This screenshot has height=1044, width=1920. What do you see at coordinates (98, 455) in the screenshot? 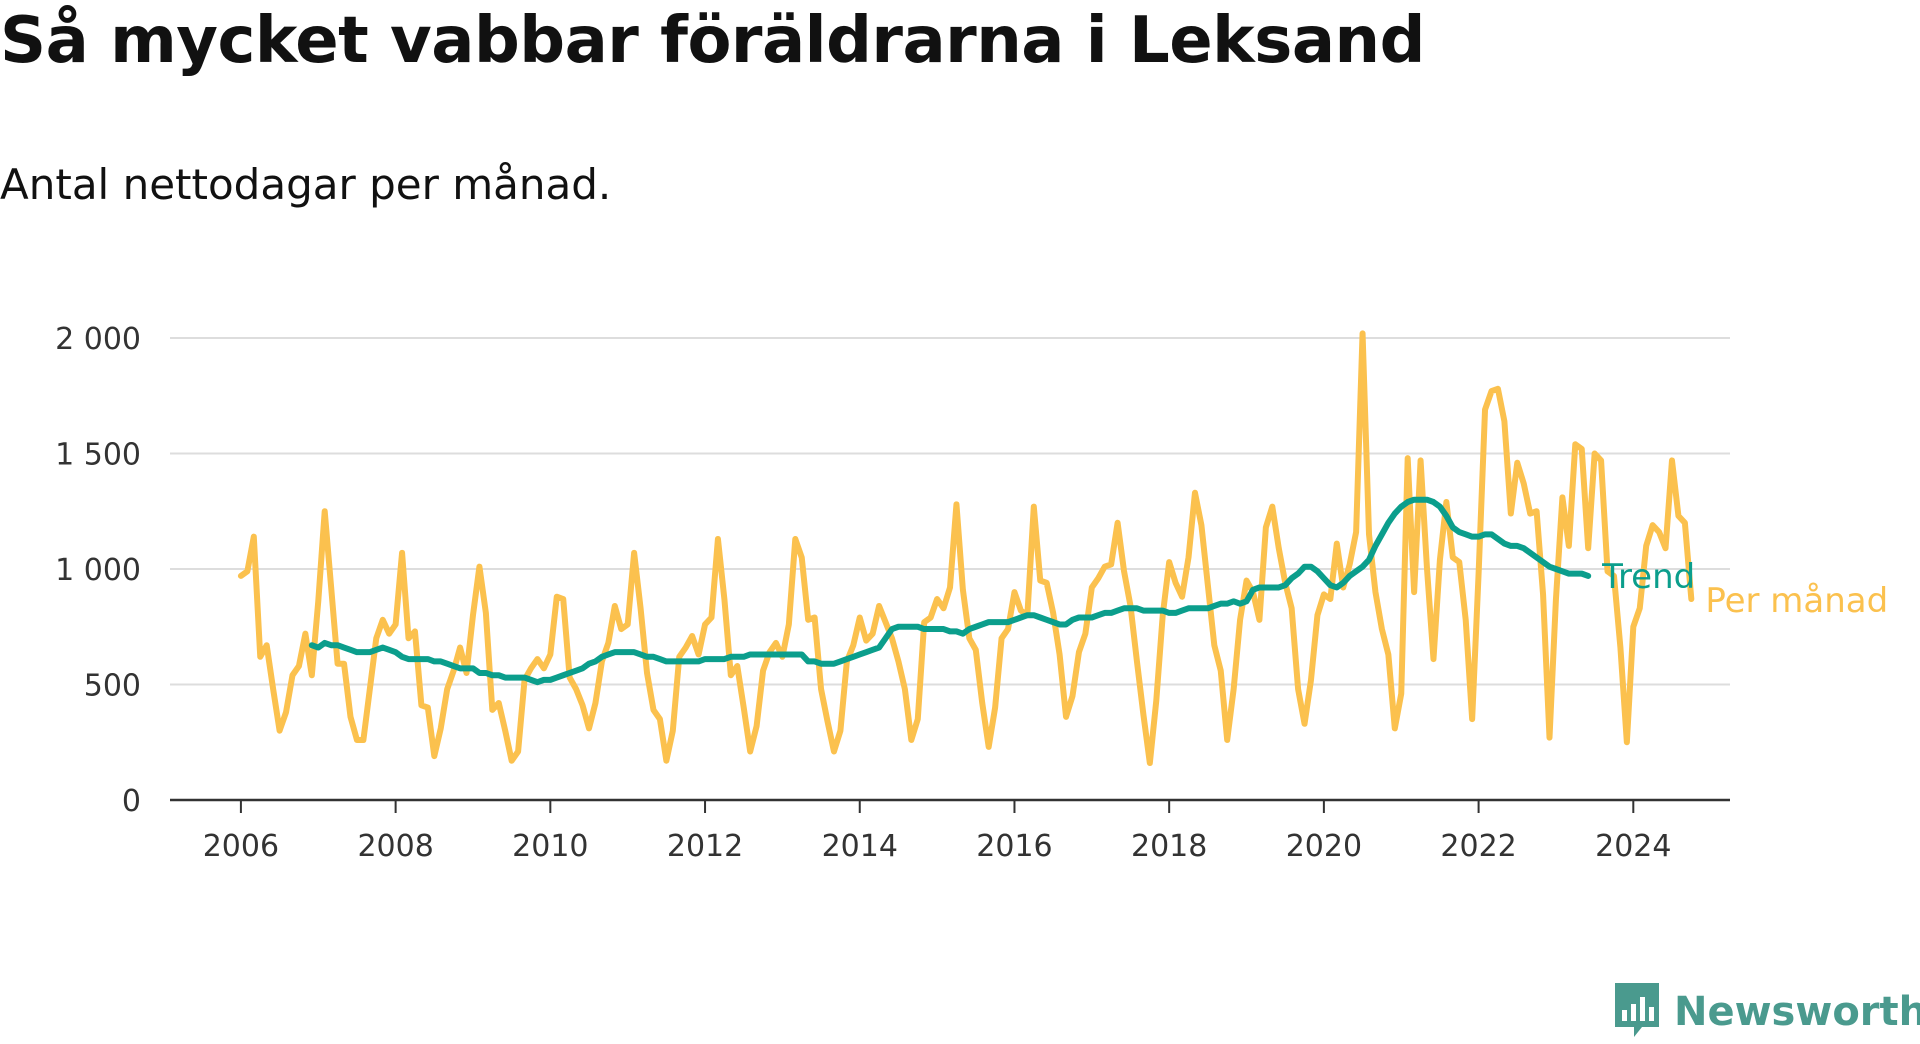
I see `y-tick-label: 1 500` at bounding box center [98, 455].